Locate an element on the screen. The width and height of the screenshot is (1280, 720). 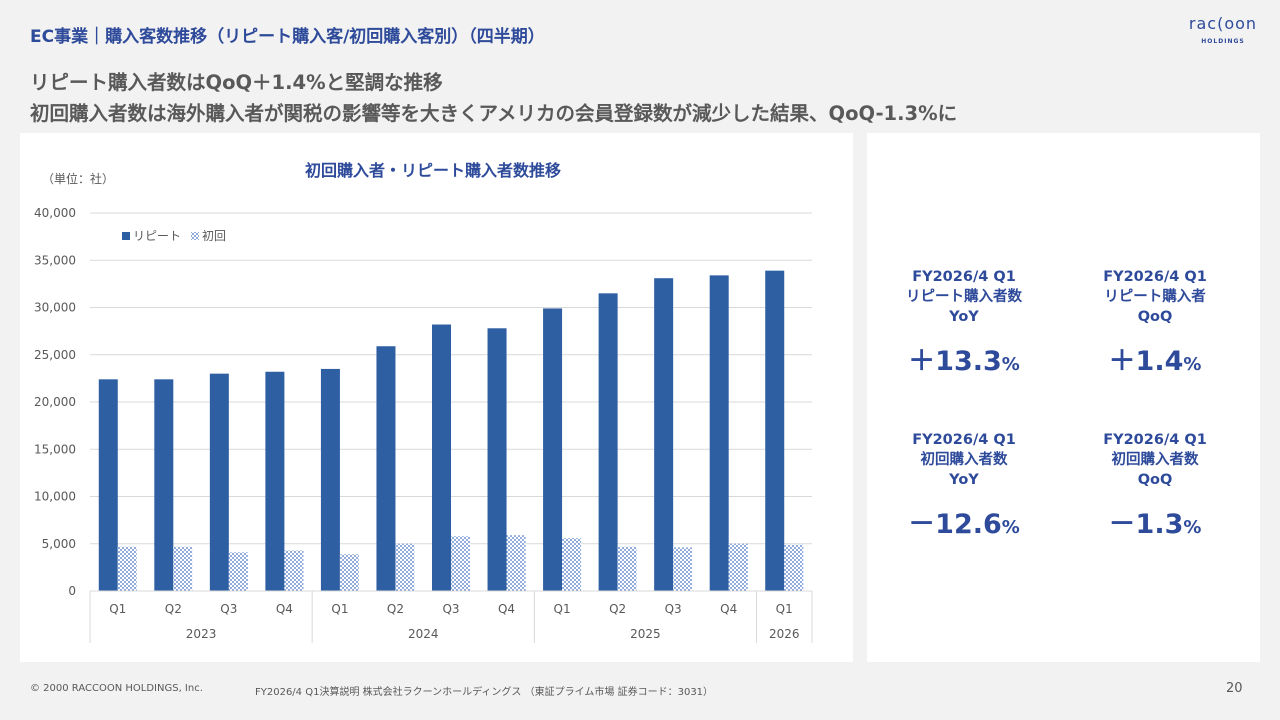
kpi-value-wrap: －1.3% is located at coordinates (1155, 521).